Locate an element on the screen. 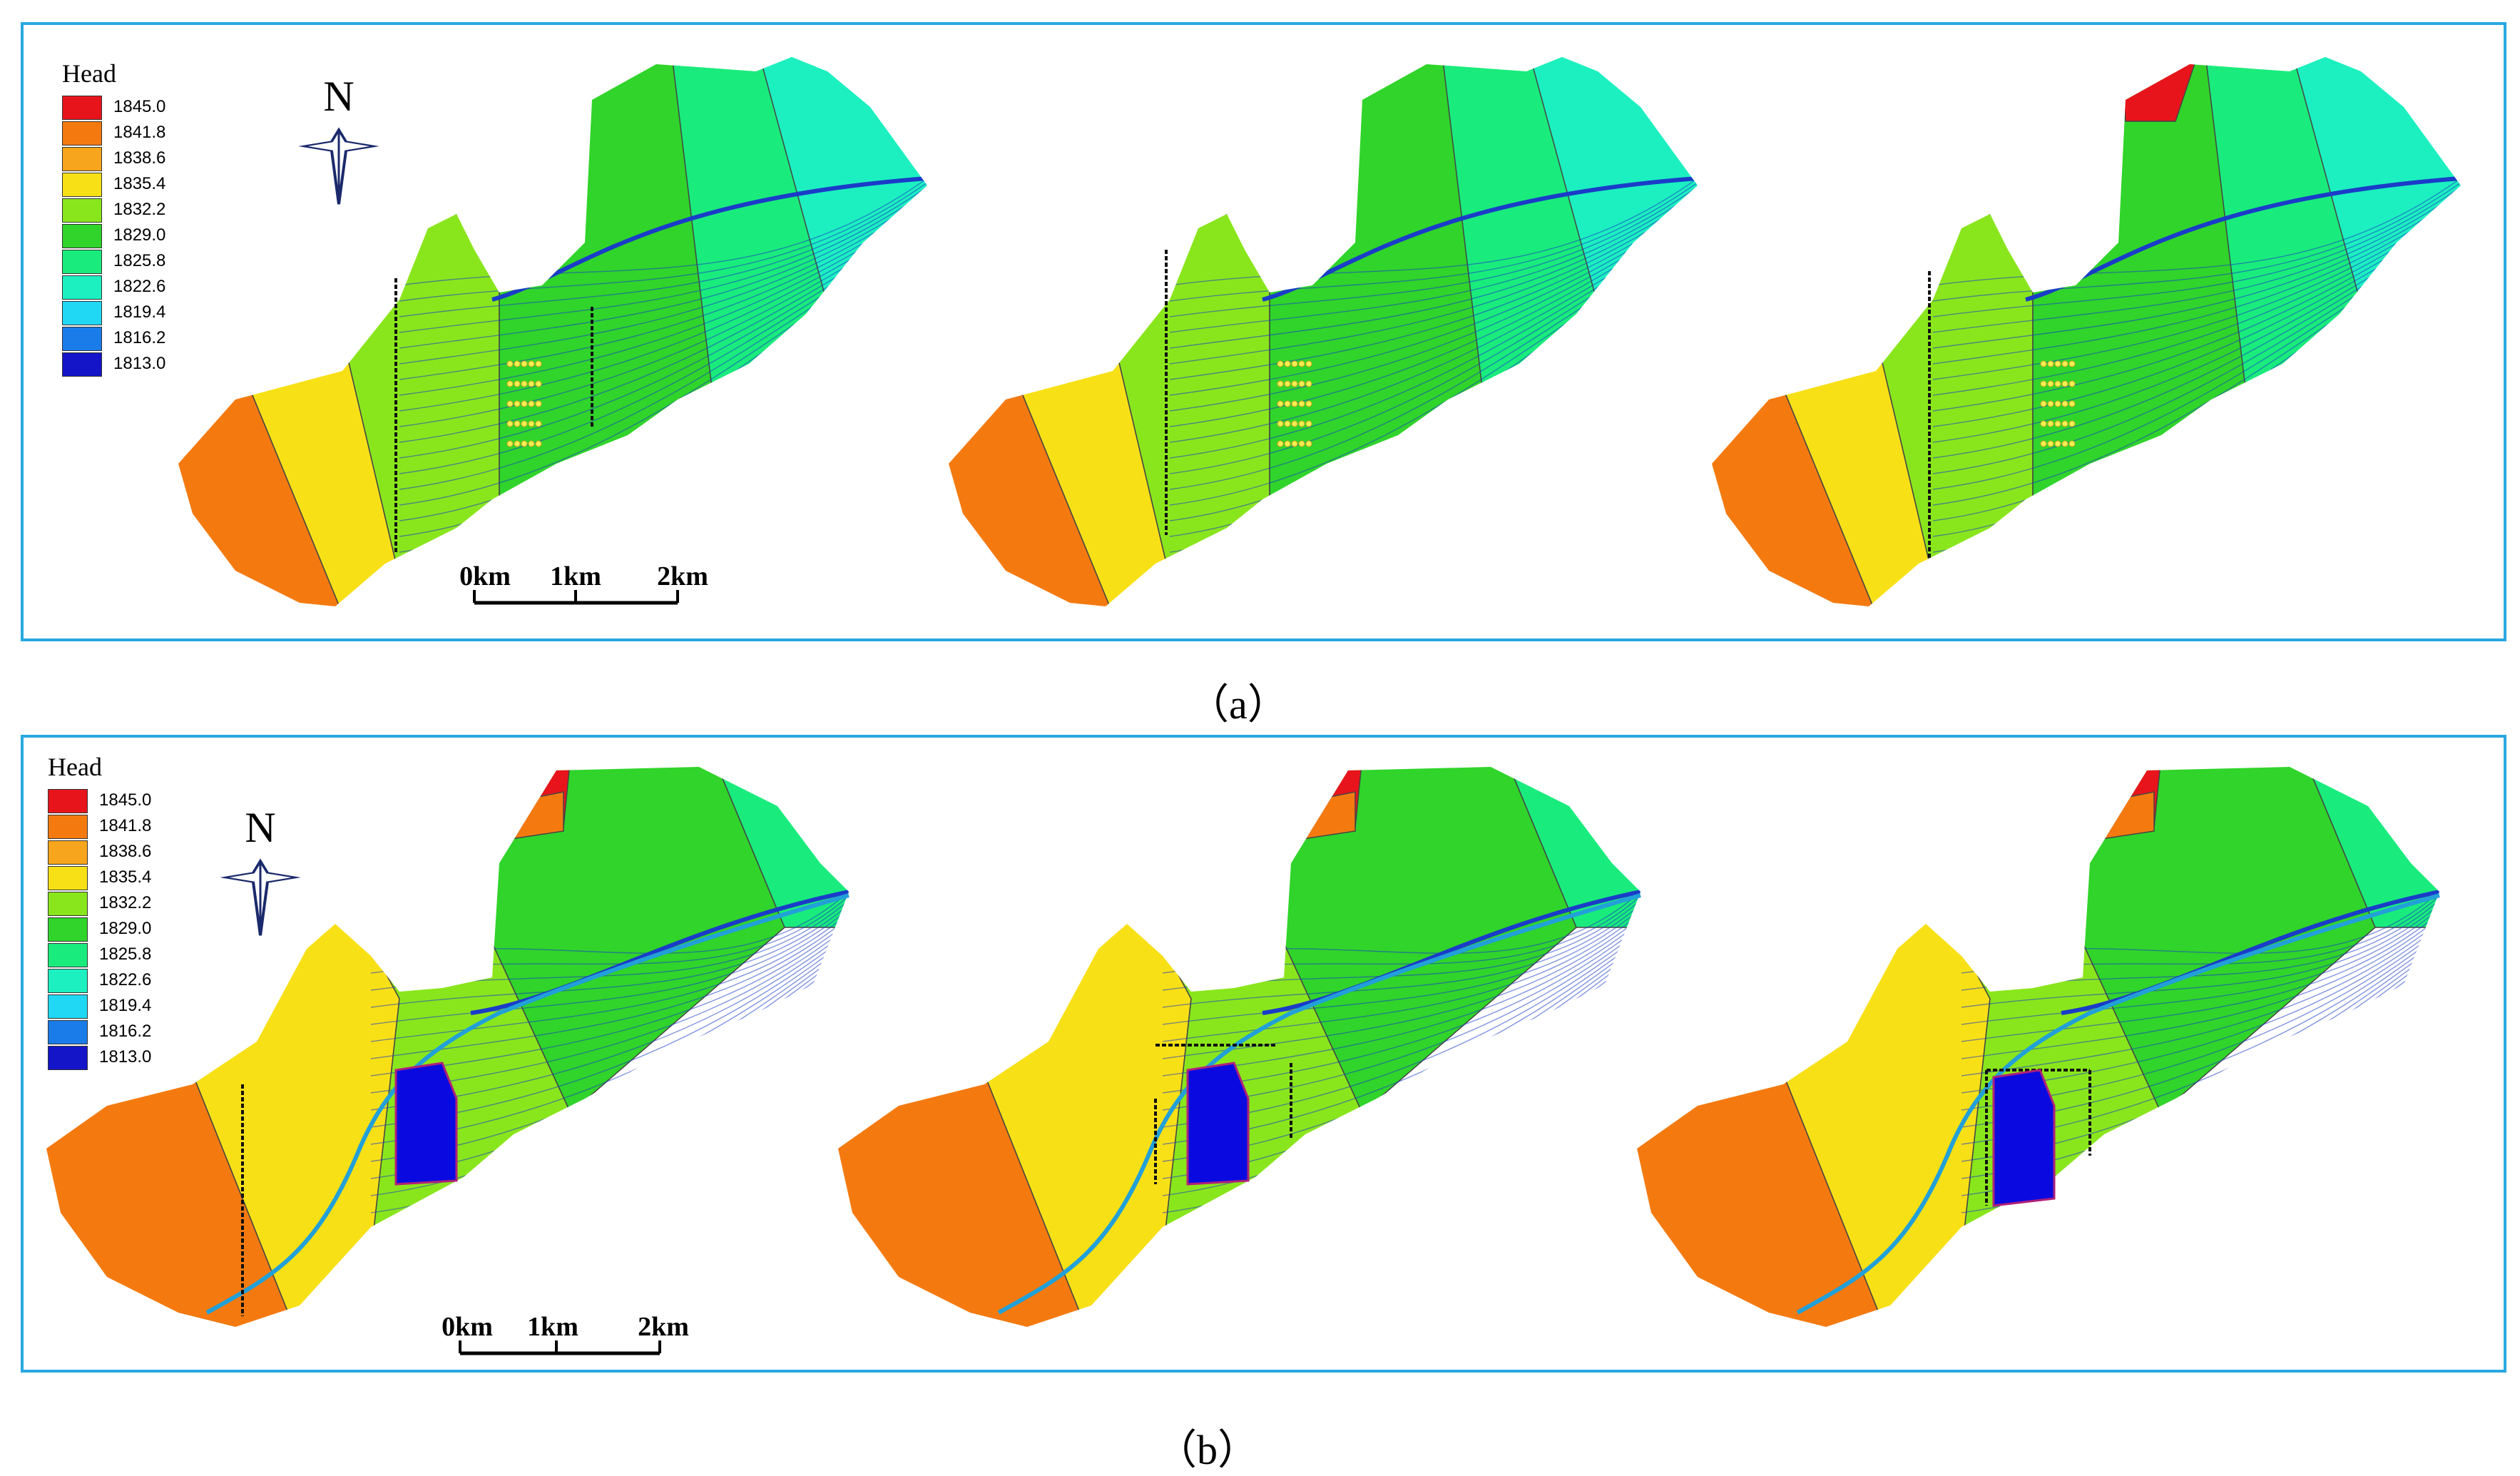 This screenshot has height=1476, width=2520. legend-value: 1845.0 is located at coordinates (139, 106).